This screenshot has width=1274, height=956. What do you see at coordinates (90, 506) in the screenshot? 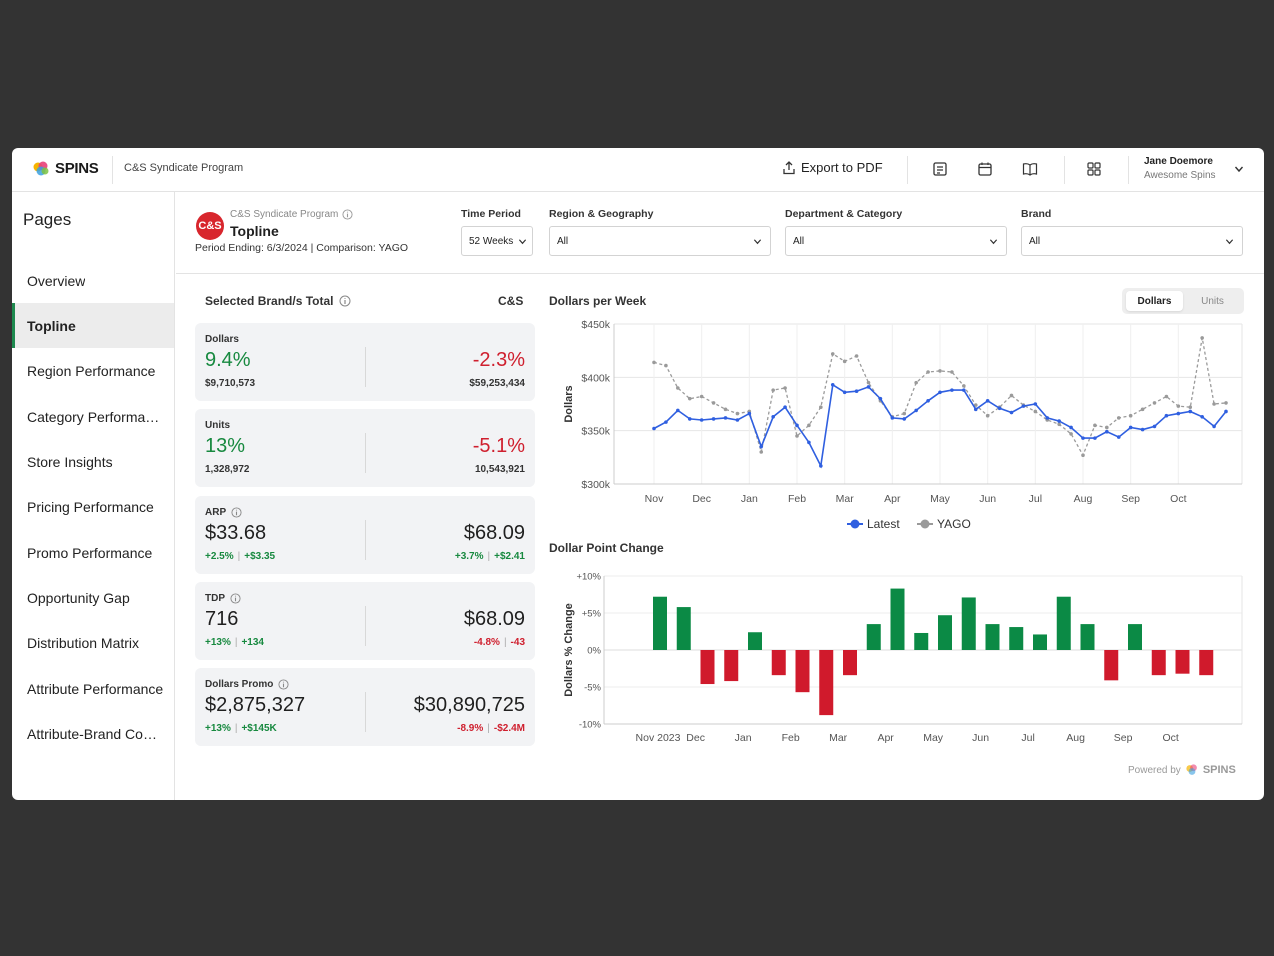
I see `sidebar-item-label: Pricing Performance` at bounding box center [90, 506].